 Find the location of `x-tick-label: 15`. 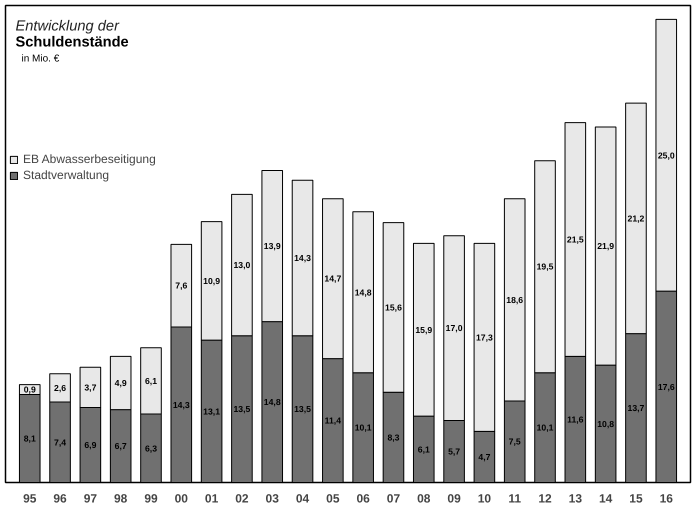

x-tick-label: 15 is located at coordinates (636, 499).